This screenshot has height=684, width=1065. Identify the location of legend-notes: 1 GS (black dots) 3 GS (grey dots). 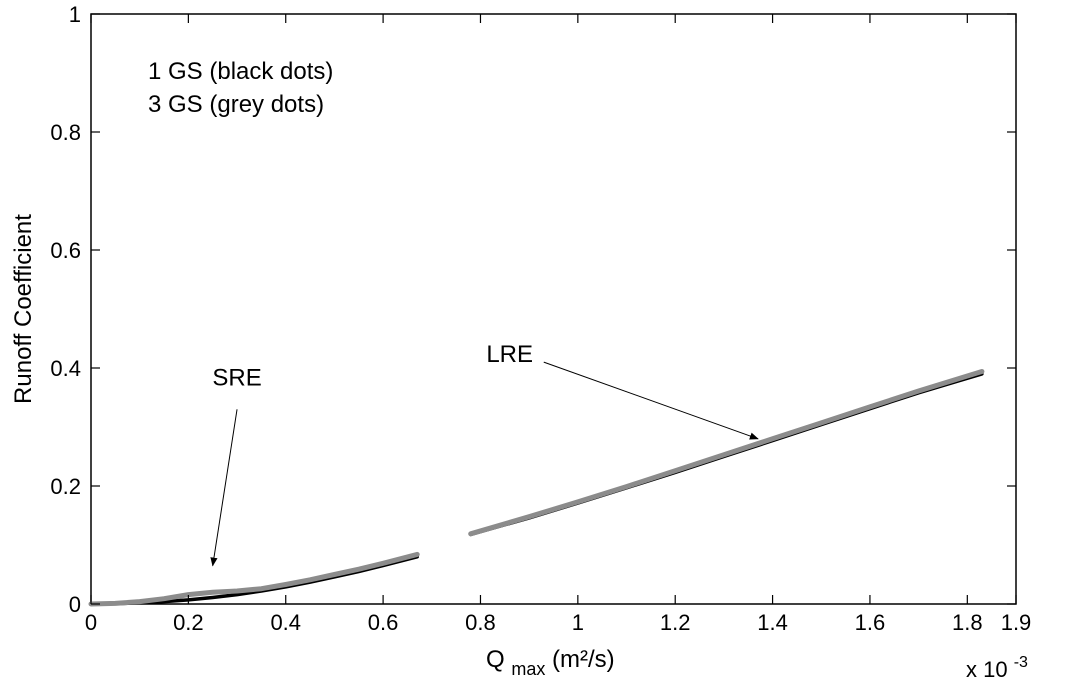
(240, 88).